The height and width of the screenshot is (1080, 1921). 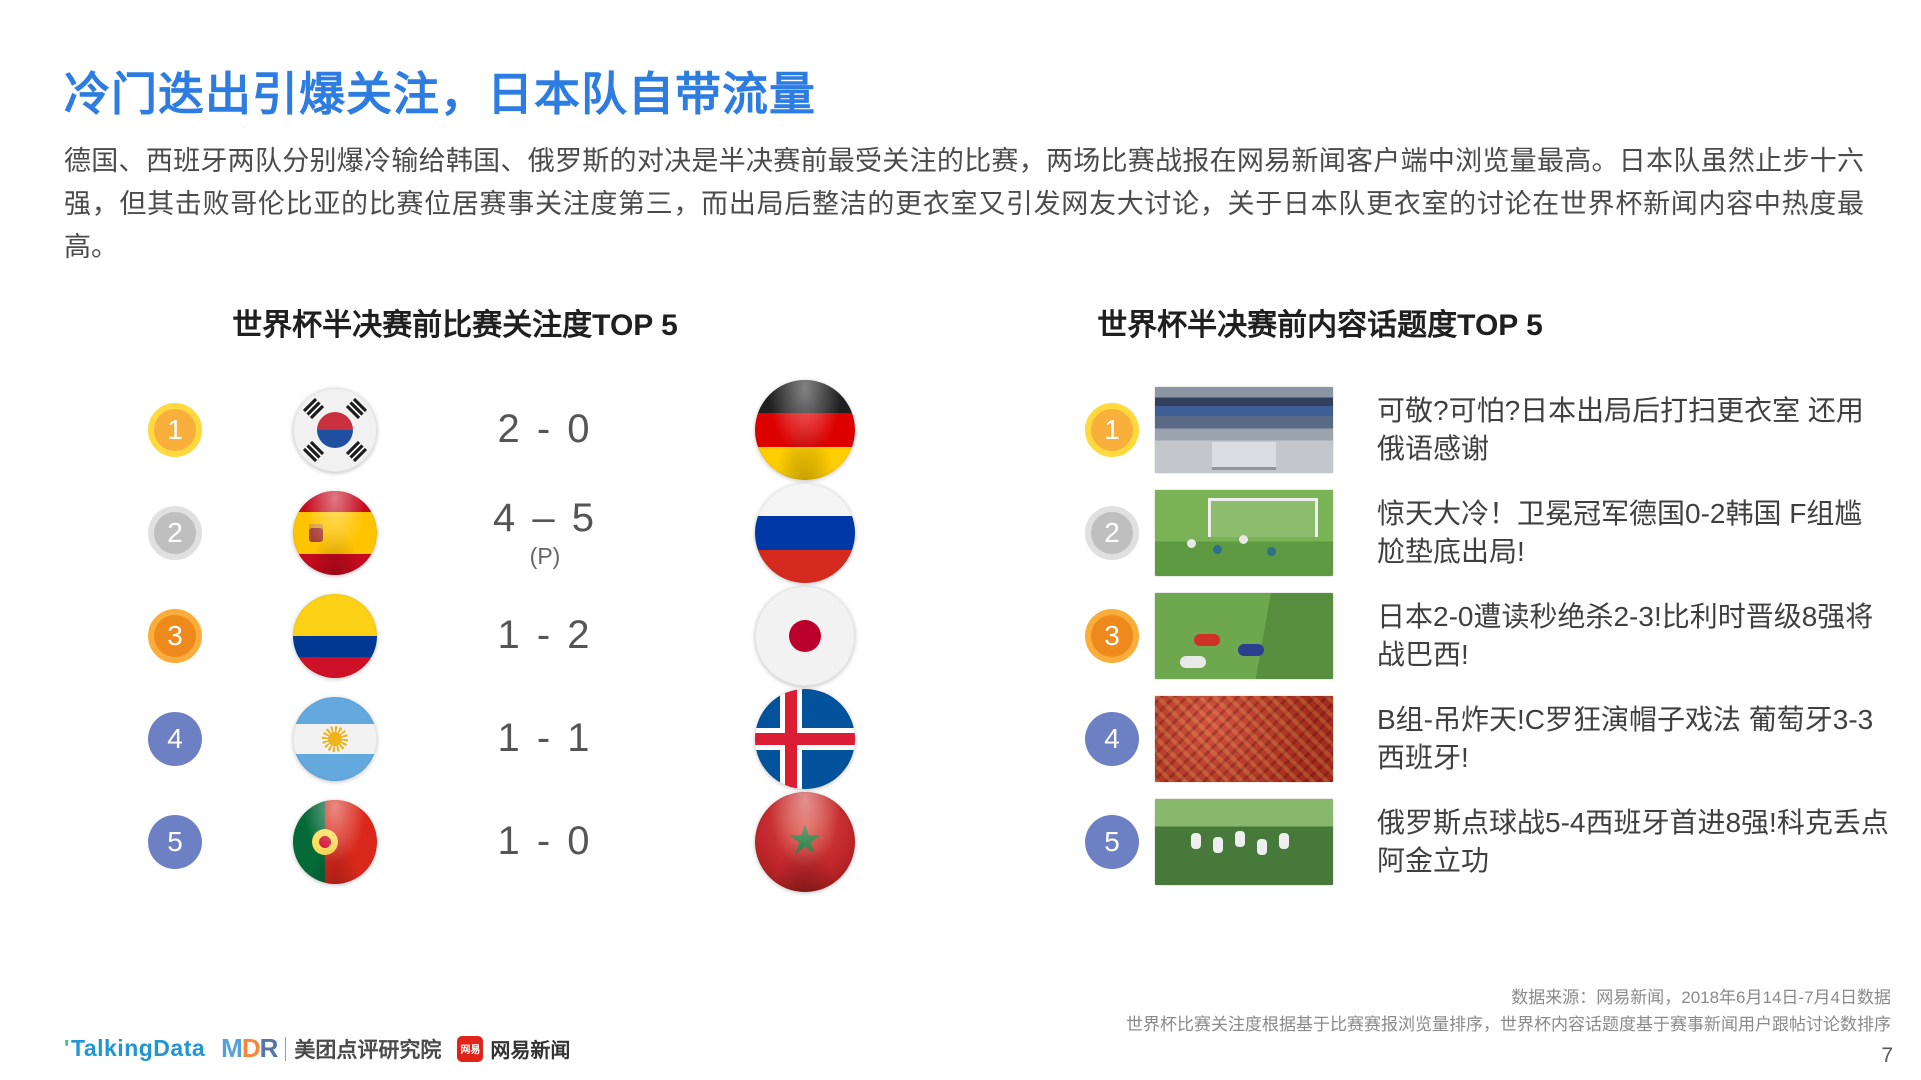 I want to click on germany-korea-match-photo, so click(x=1244, y=532).